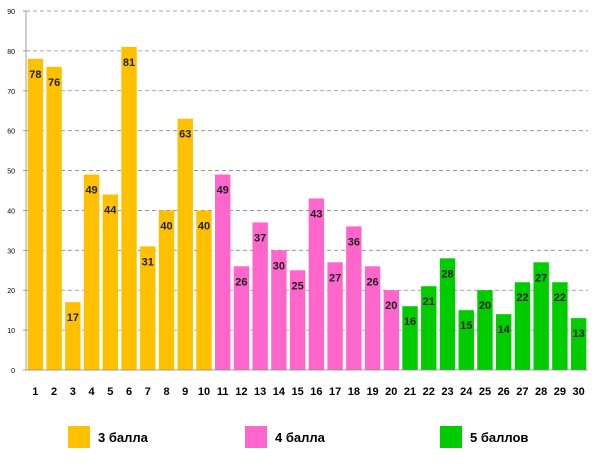  What do you see at coordinates (73, 318) in the screenshot?
I see `bar-value-label: 17` at bounding box center [73, 318].